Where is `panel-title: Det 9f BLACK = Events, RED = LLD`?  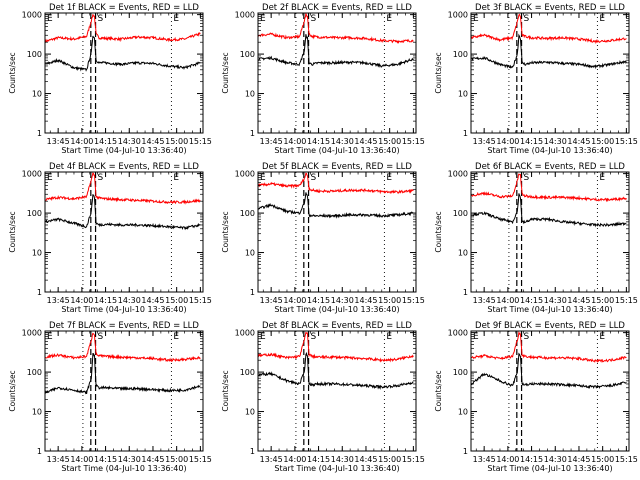 panel-title: Det 9f BLACK = Events, RED = LLD is located at coordinates (550, 326).